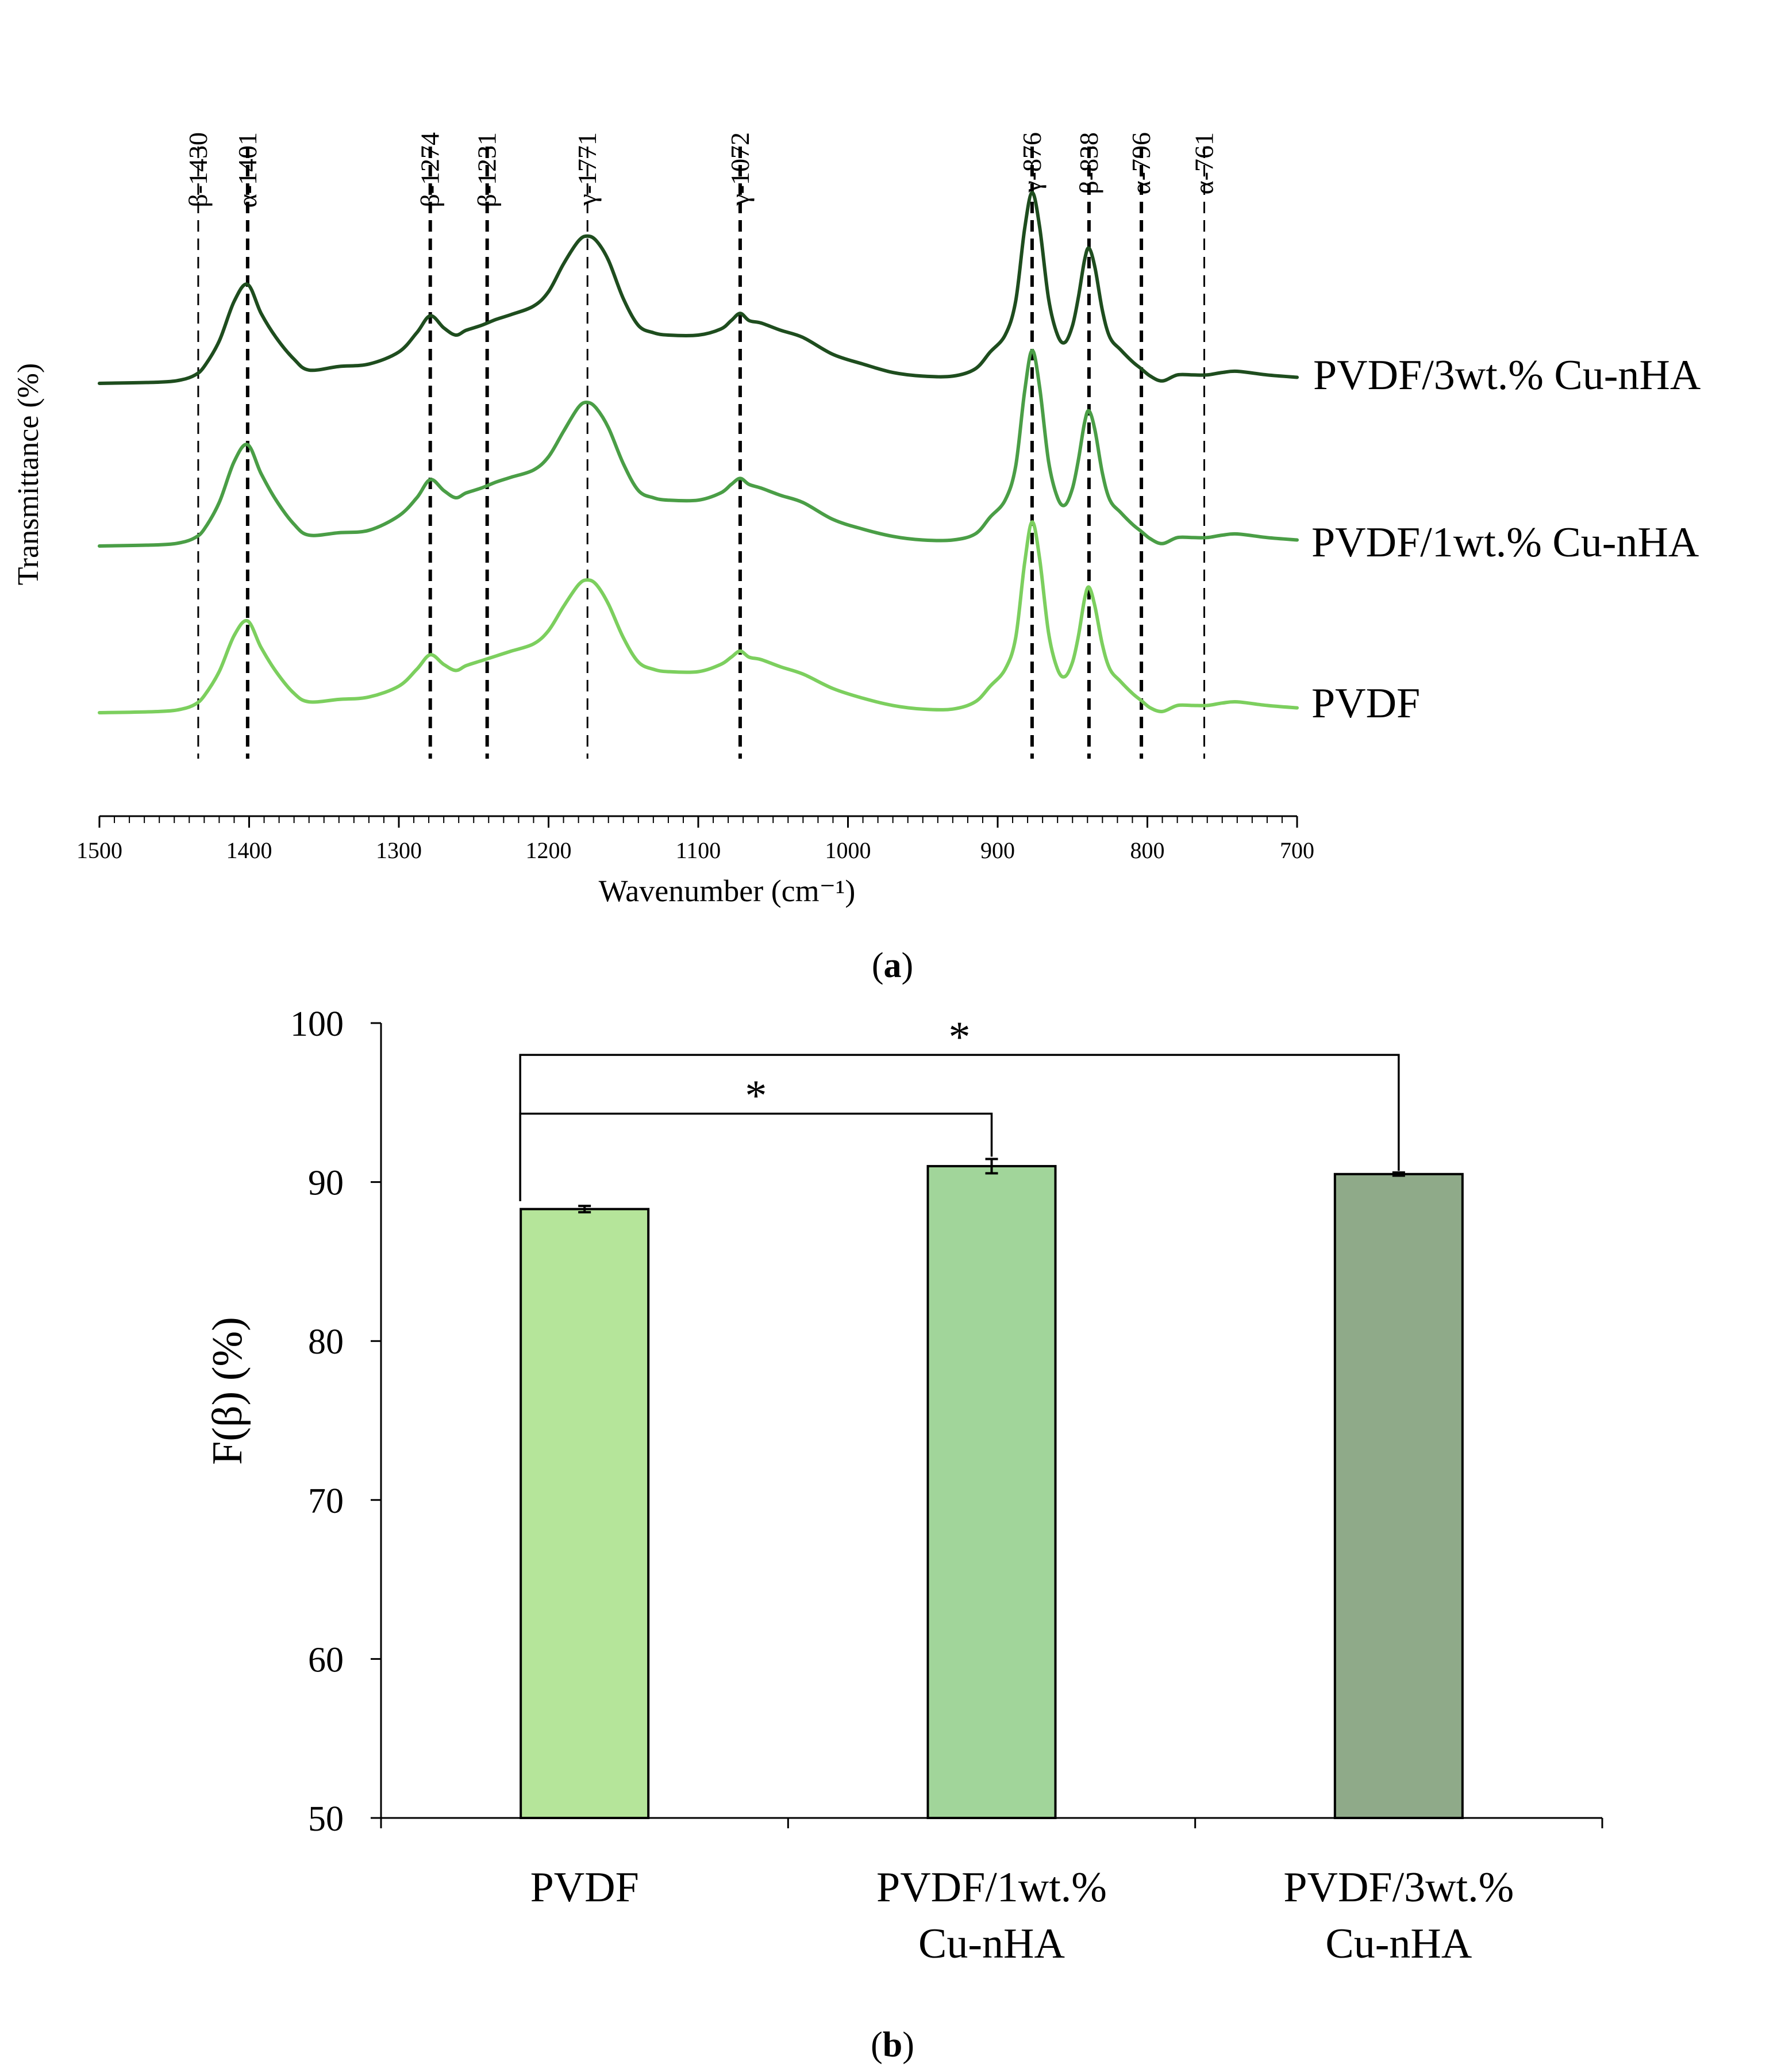 This screenshot has height=2072, width=1785. I want to click on panel-a-x-tick-labels: 1500 1400 1300 1200 1100 1000 900 800 700, so click(695, 850).